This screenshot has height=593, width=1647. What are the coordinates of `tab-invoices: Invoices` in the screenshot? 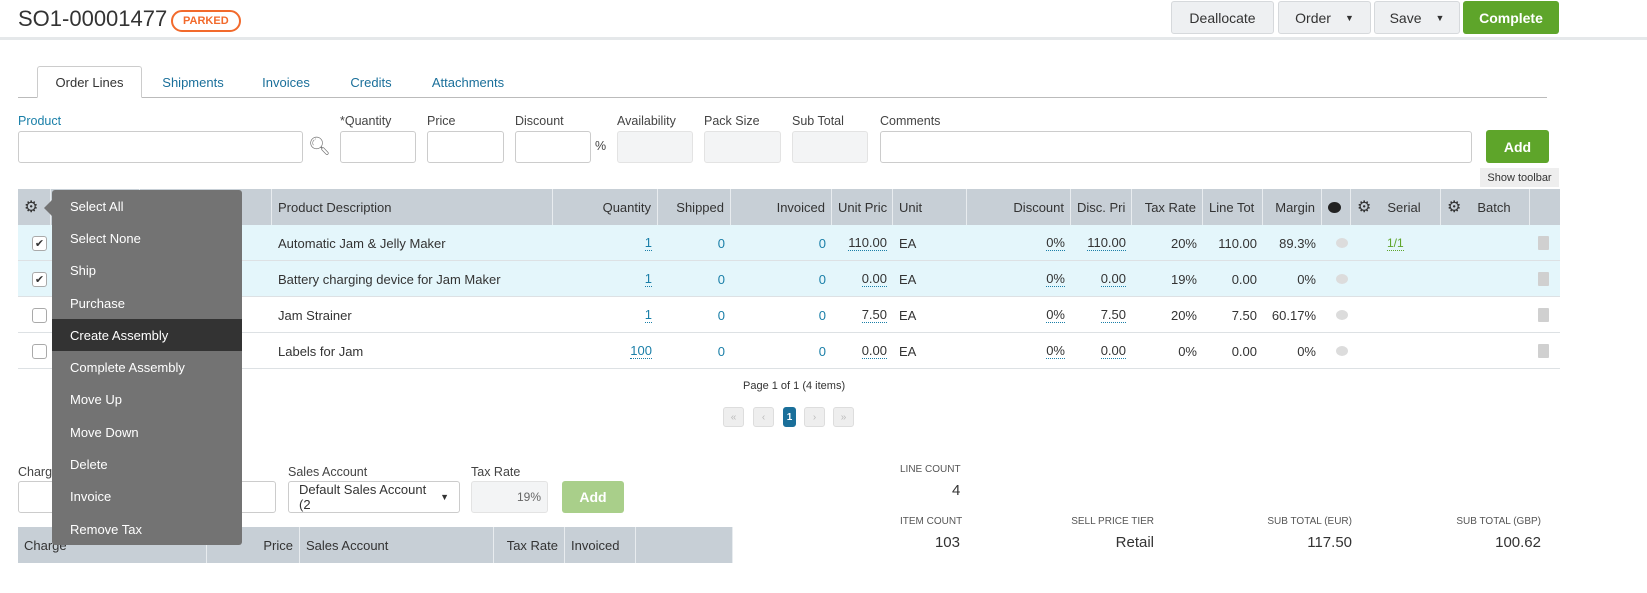 It's located at (286, 82).